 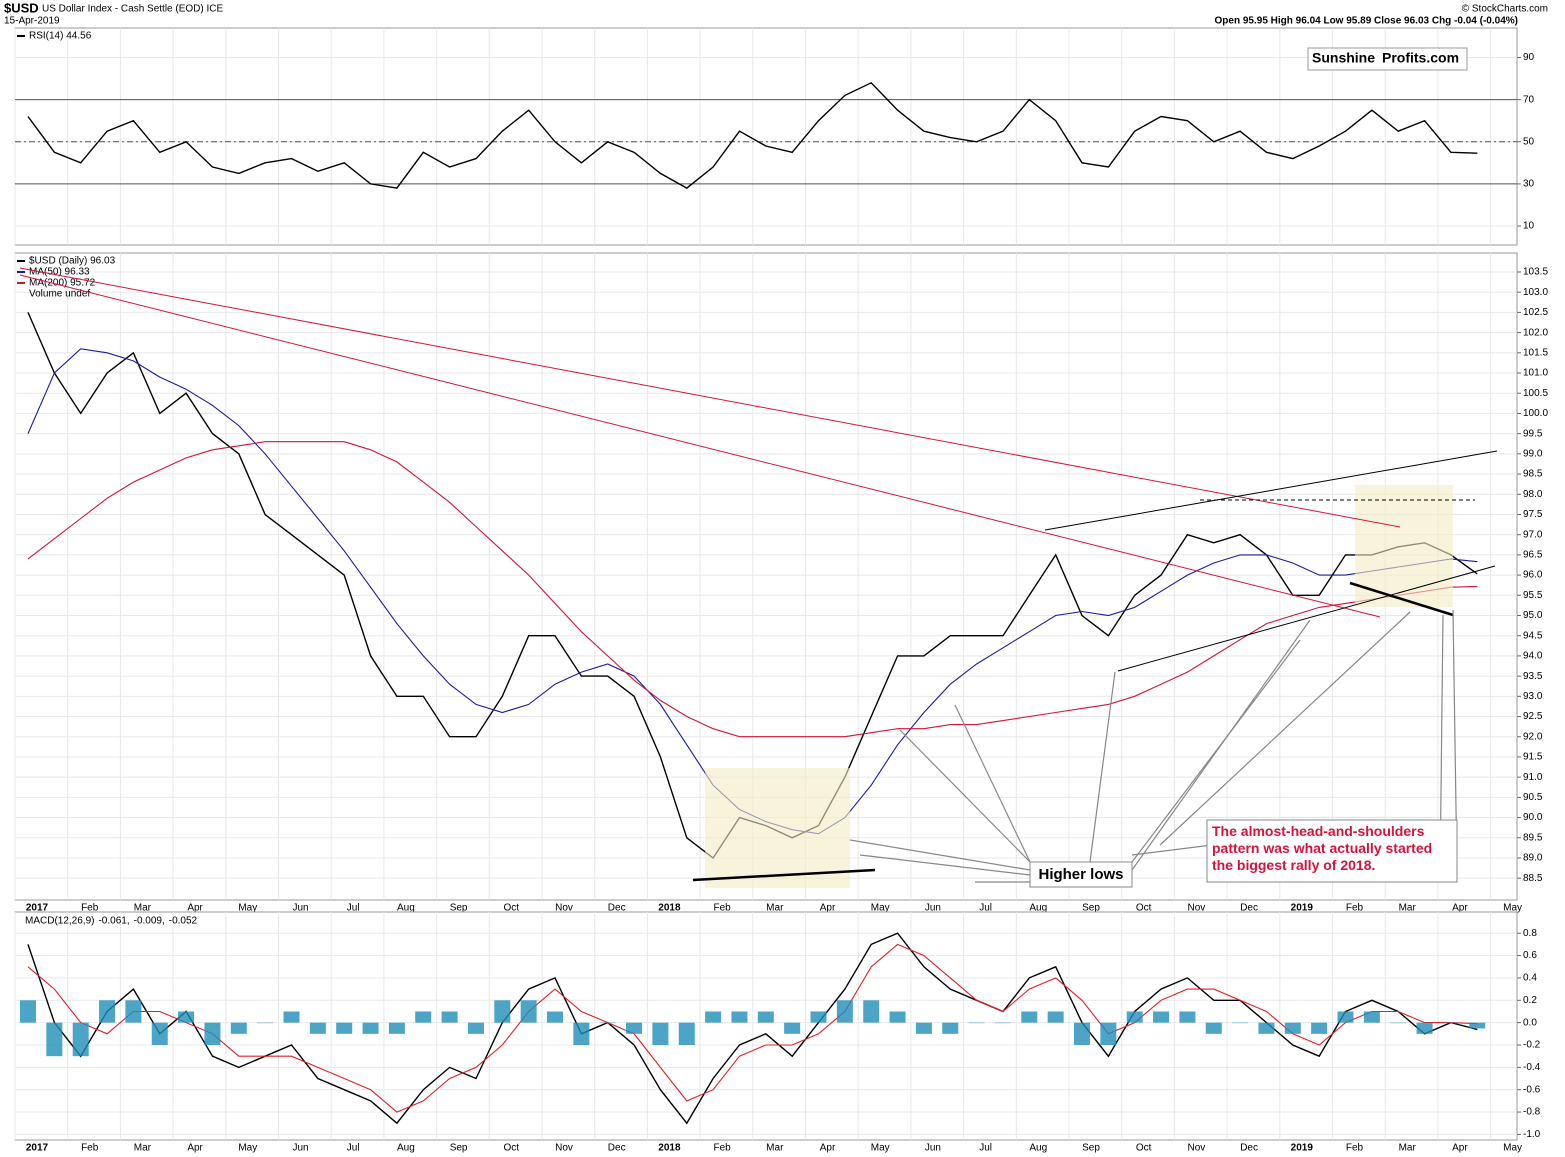 I want to click on x-tick-label: 2018, so click(x=669, y=908).